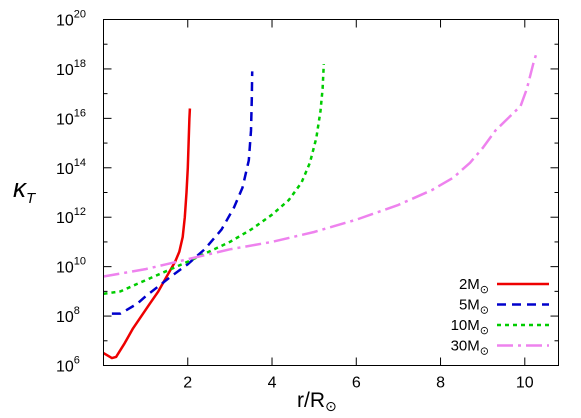 The height and width of the screenshot is (418, 581). I want to click on x-axis-title: r/R⊙, so click(317, 401).